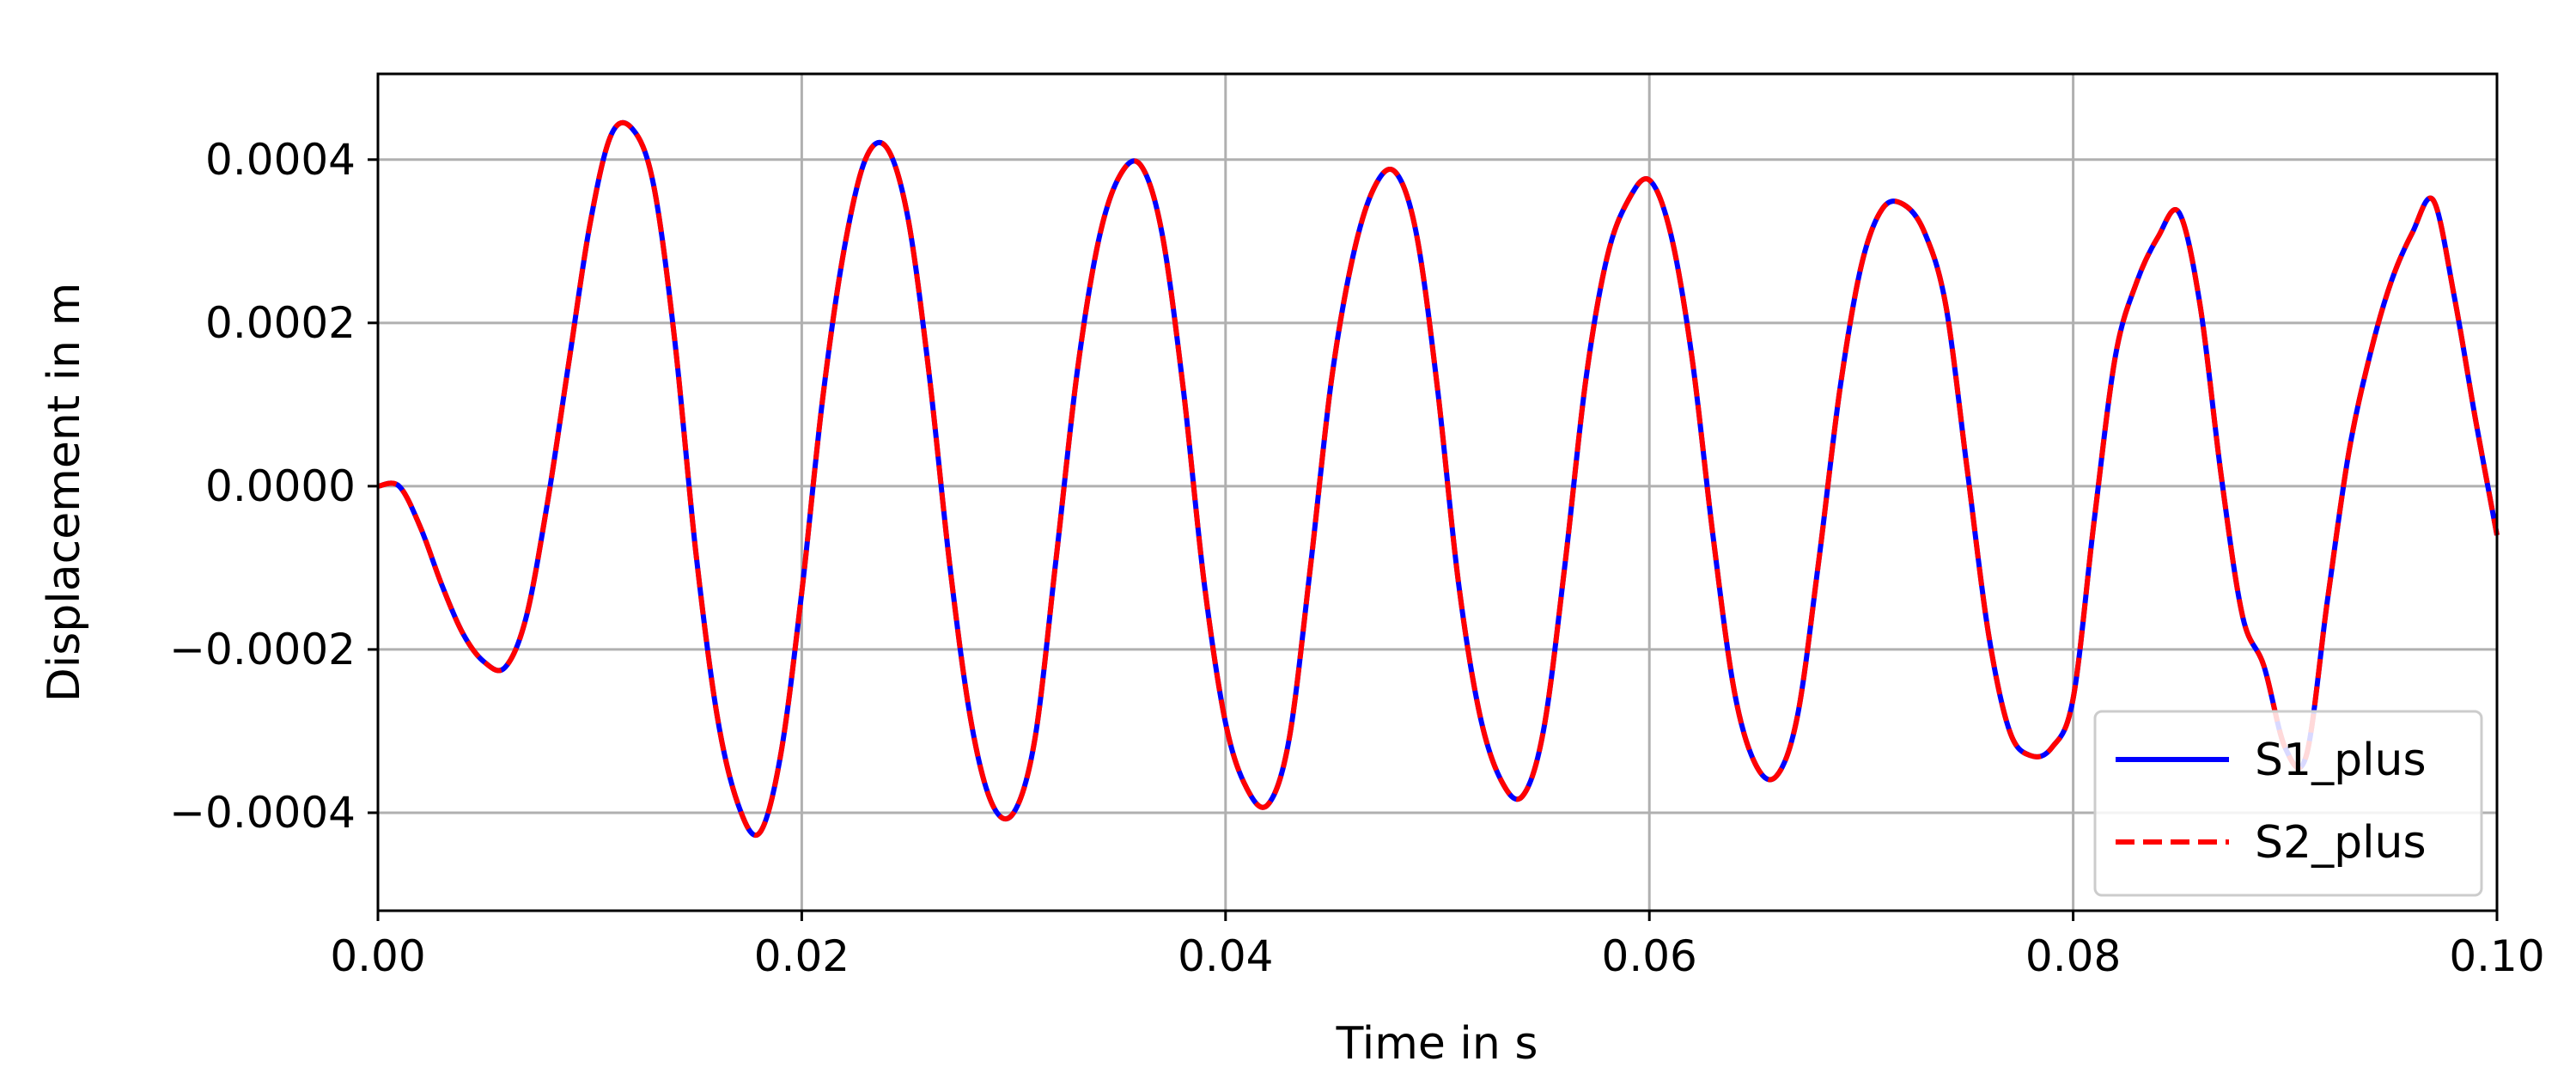  Describe the element at coordinates (2496, 956) in the screenshot. I see `x-tick-label: 0.10` at that location.